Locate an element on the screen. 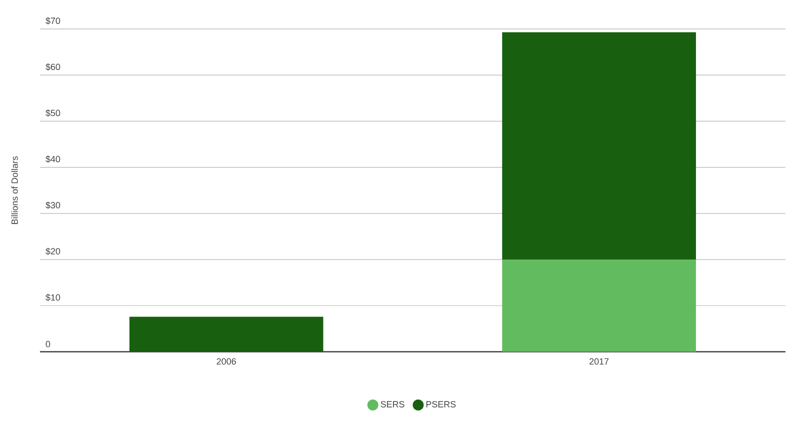 The image size is (786, 429). y-tick-label: $50 is located at coordinates (53, 113).